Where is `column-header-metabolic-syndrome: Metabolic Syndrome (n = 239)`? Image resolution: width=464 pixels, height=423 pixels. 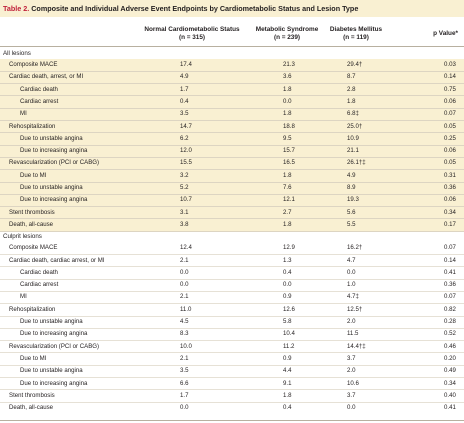 column-header-metabolic-syndrome: Metabolic Syndrome (n = 239) is located at coordinates (287, 34).